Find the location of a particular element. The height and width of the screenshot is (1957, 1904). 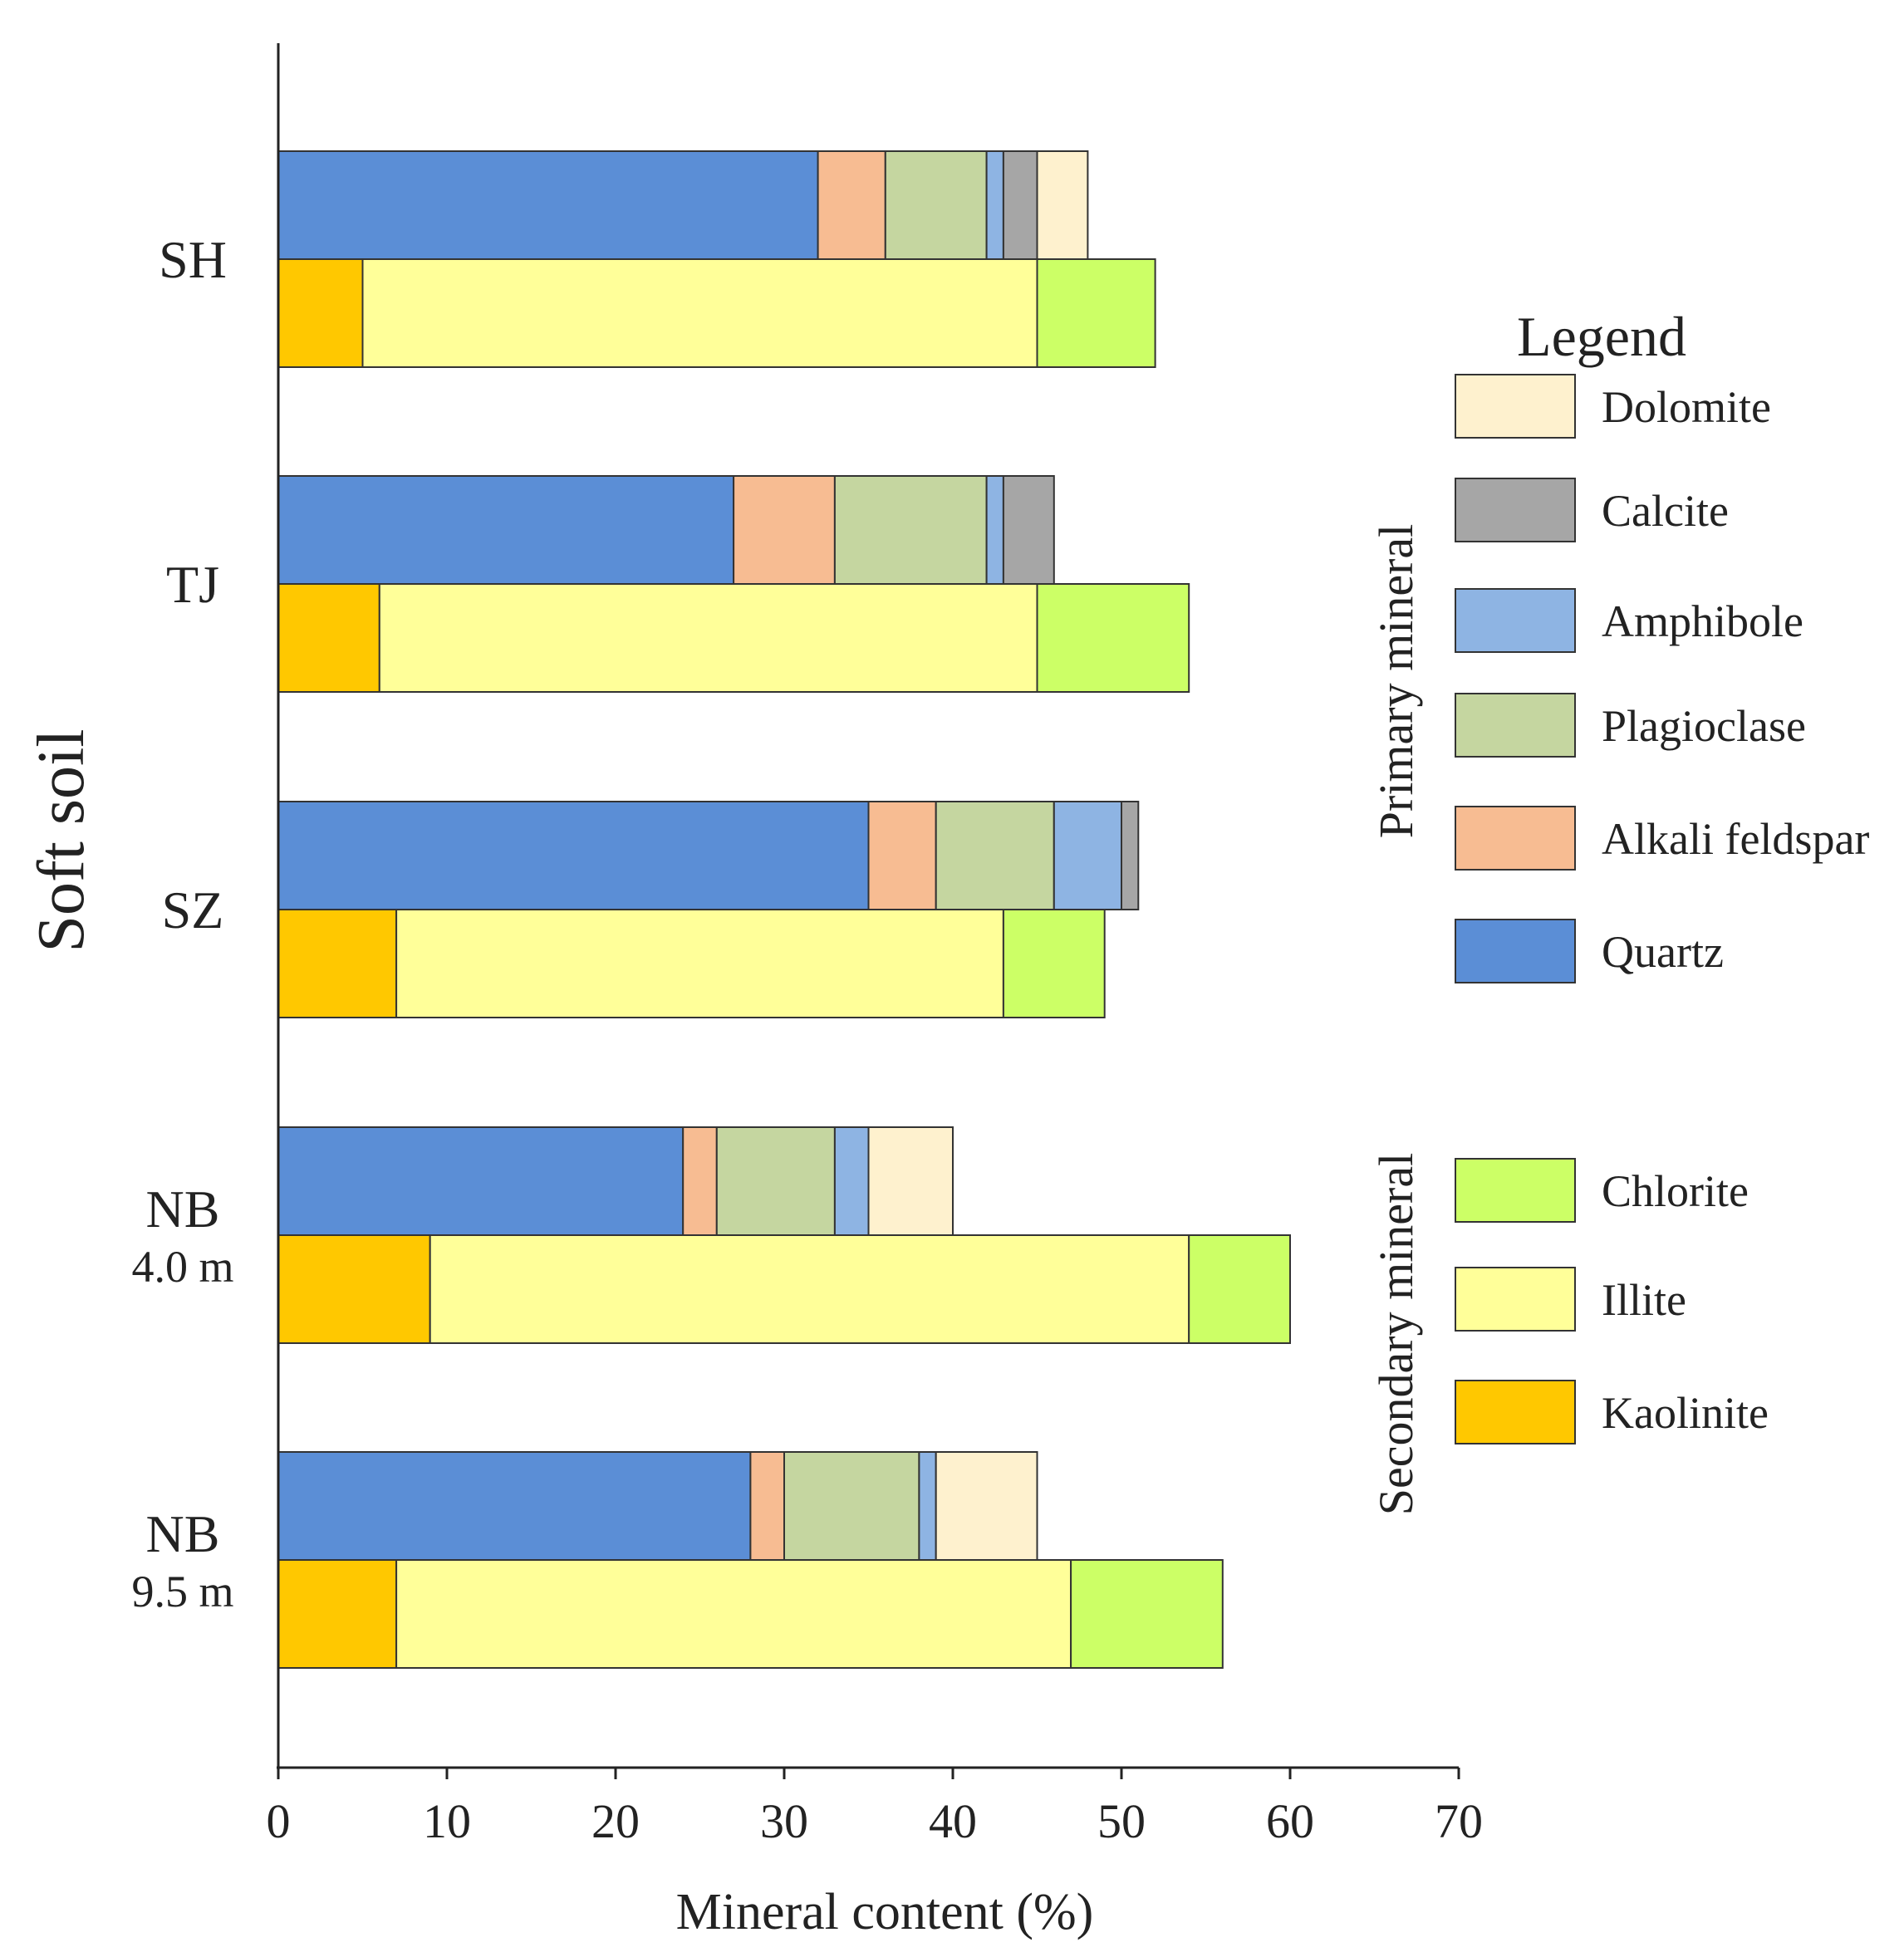

legend-swatch-chlorite is located at coordinates (1515, 1190).